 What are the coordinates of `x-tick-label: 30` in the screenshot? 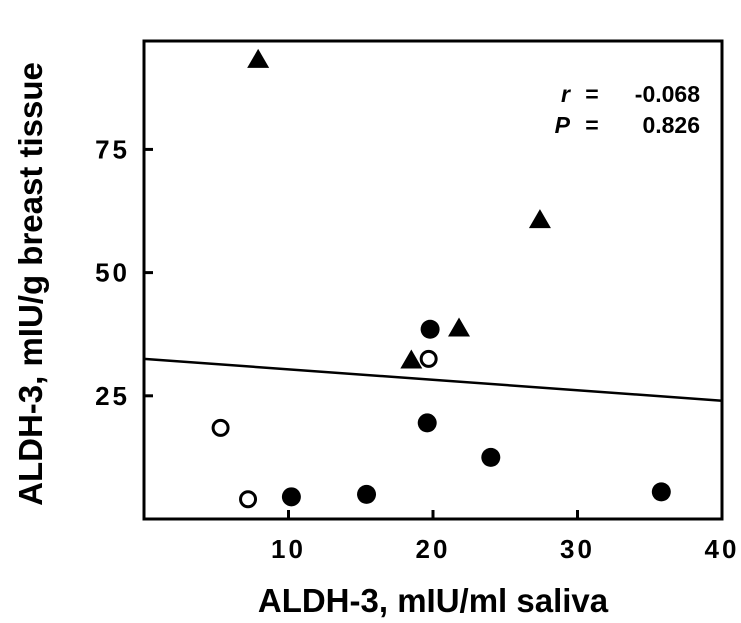 It's located at (577, 549).